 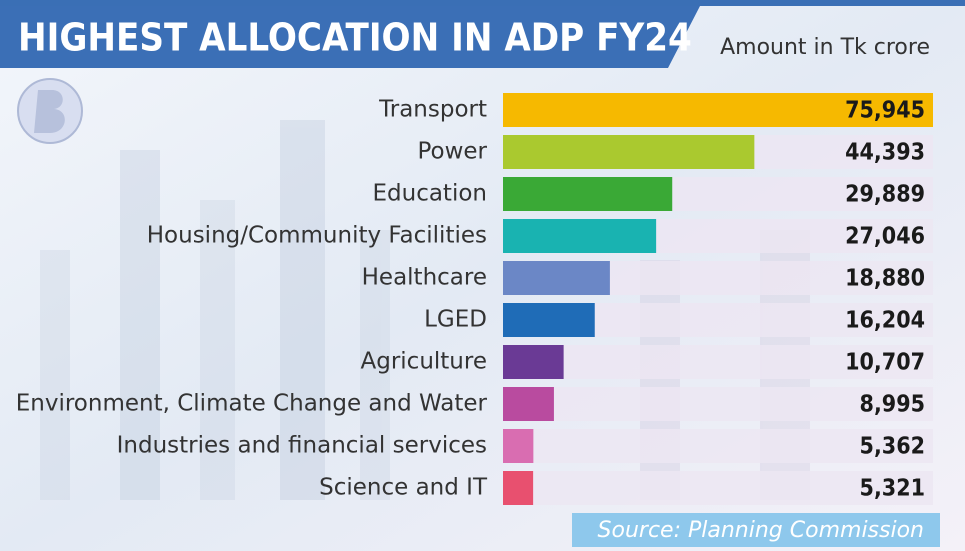 I want to click on value-label: 75,945, so click(x=885, y=111).